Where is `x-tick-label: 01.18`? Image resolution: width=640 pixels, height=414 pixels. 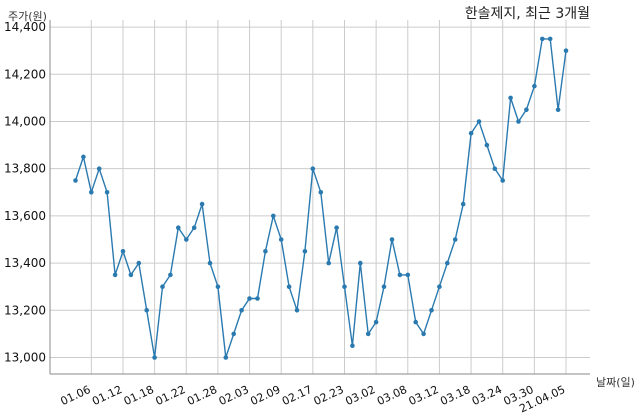
x-tick-label: 01.18 is located at coordinates (139, 395).